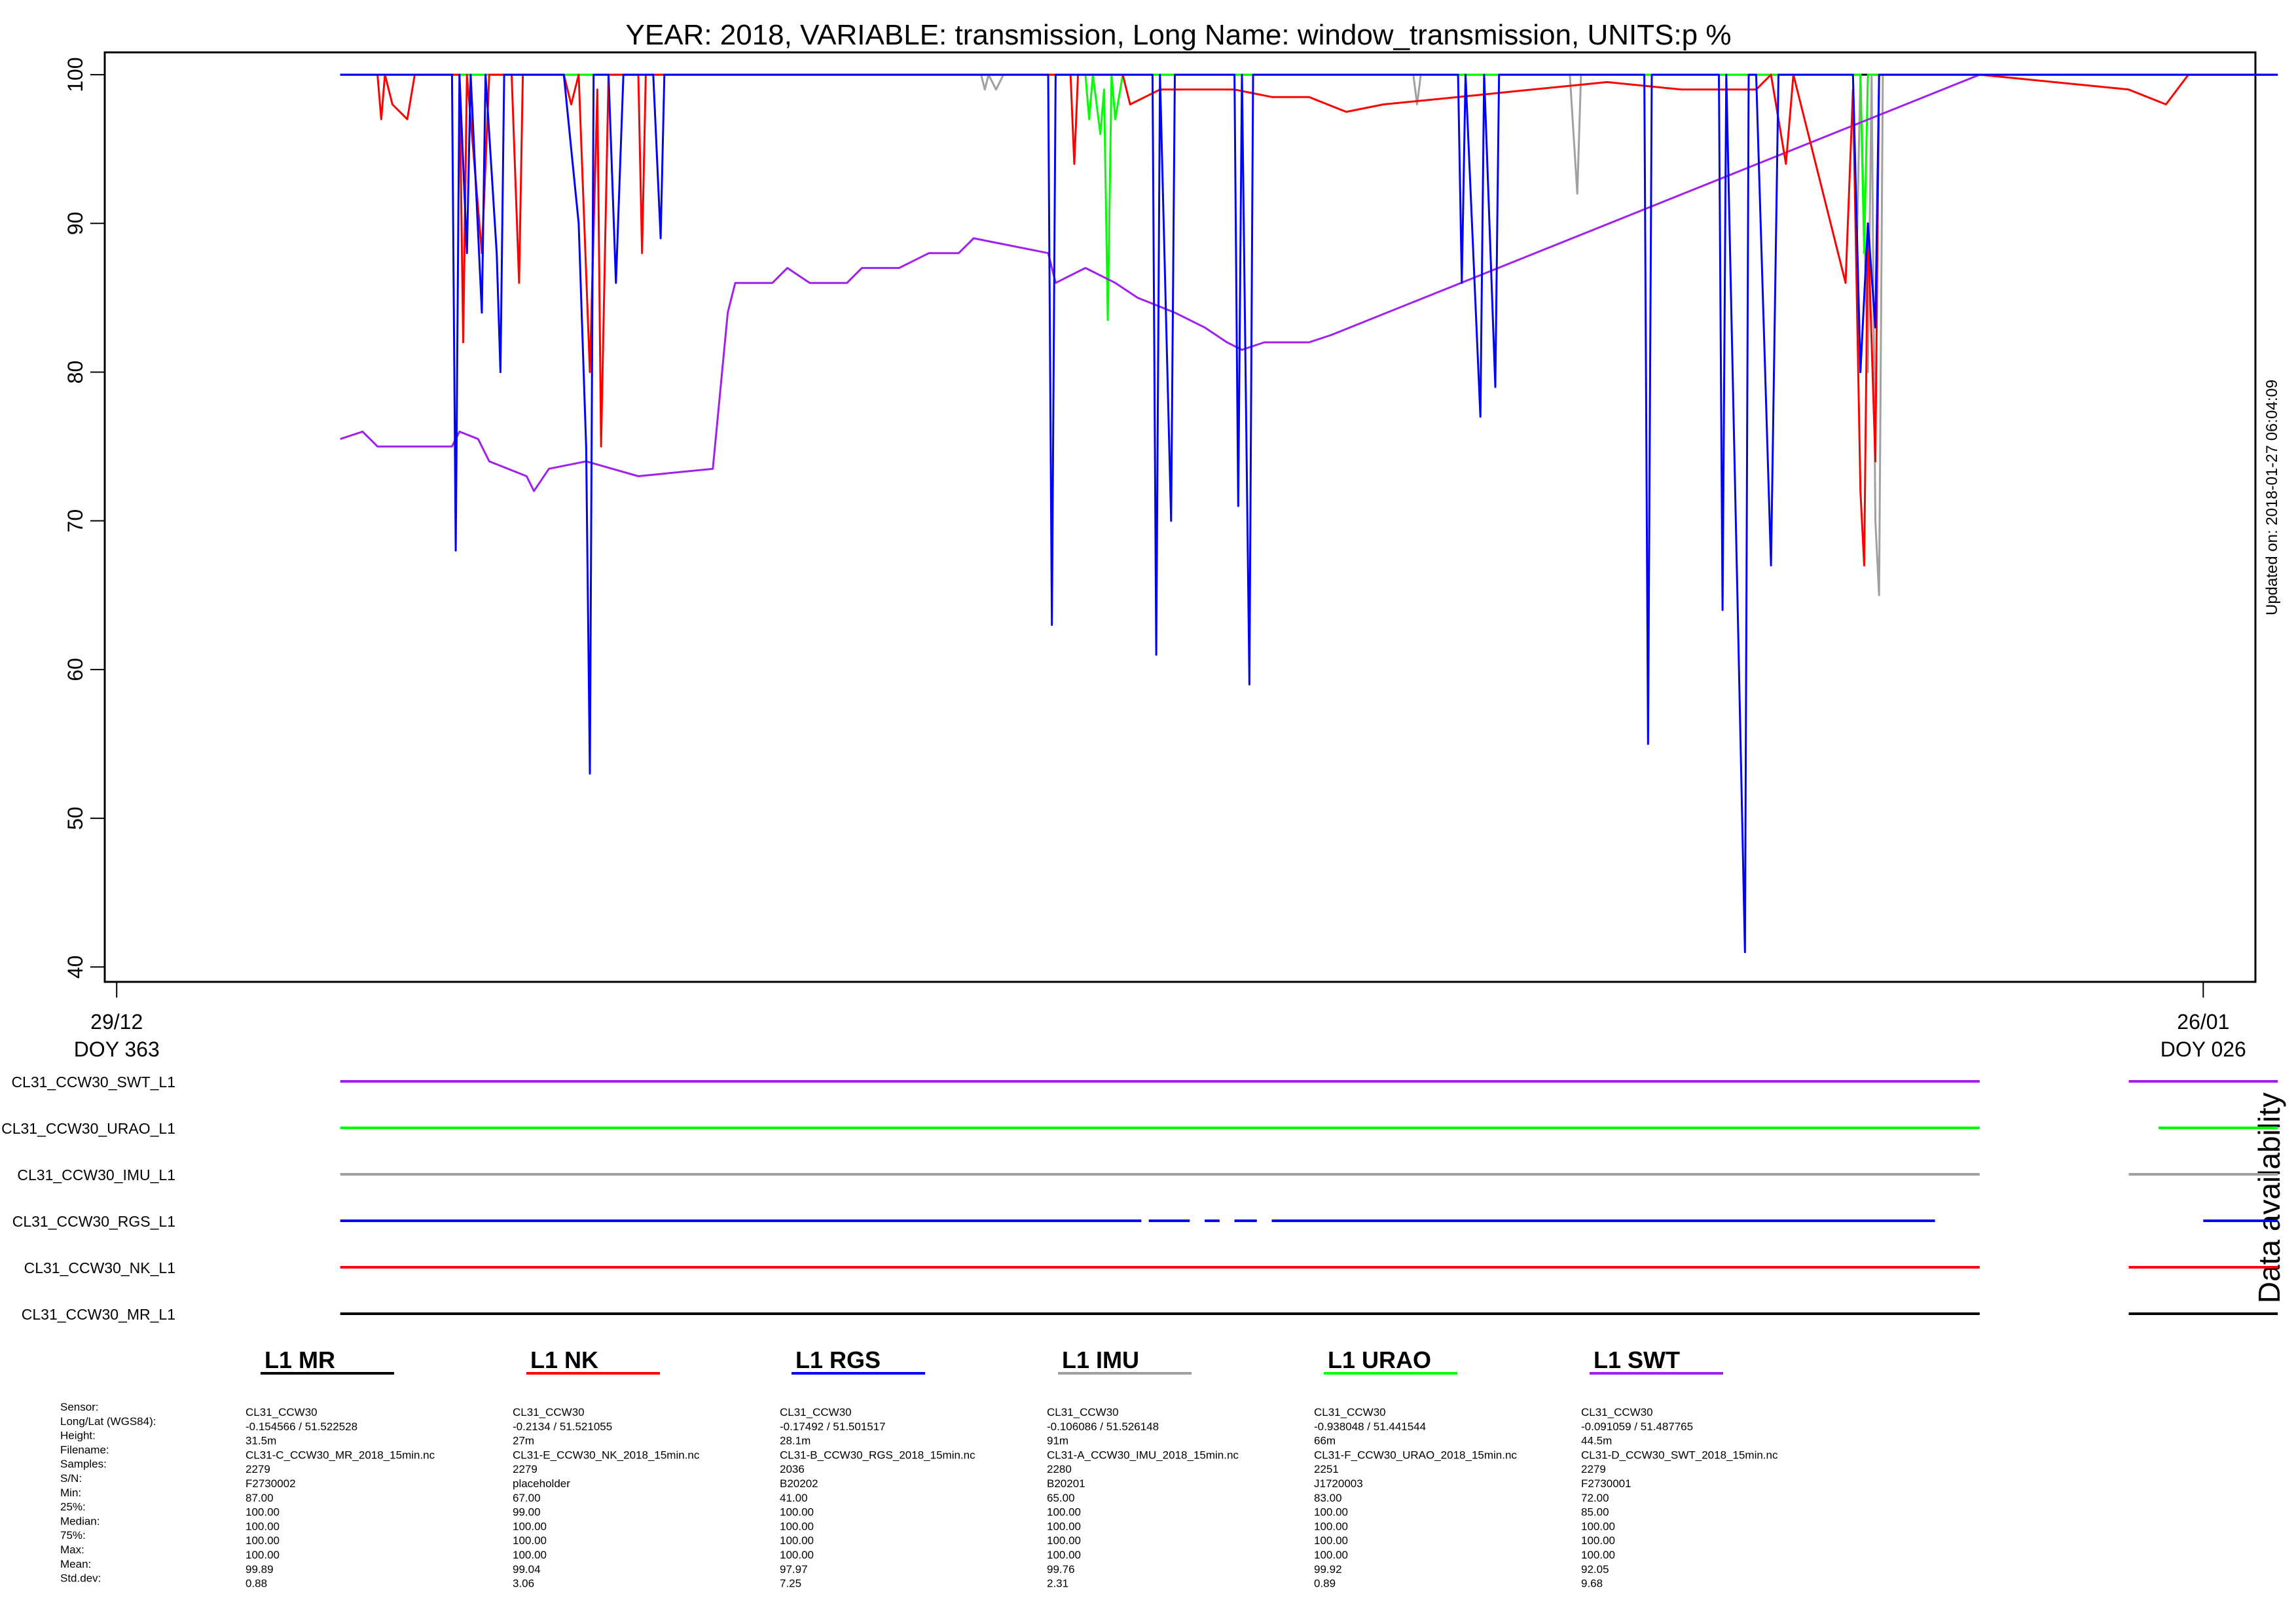 The image size is (2296, 1624). What do you see at coordinates (1595, 1569) in the screenshot?
I see `stats-cell: 92.05` at bounding box center [1595, 1569].